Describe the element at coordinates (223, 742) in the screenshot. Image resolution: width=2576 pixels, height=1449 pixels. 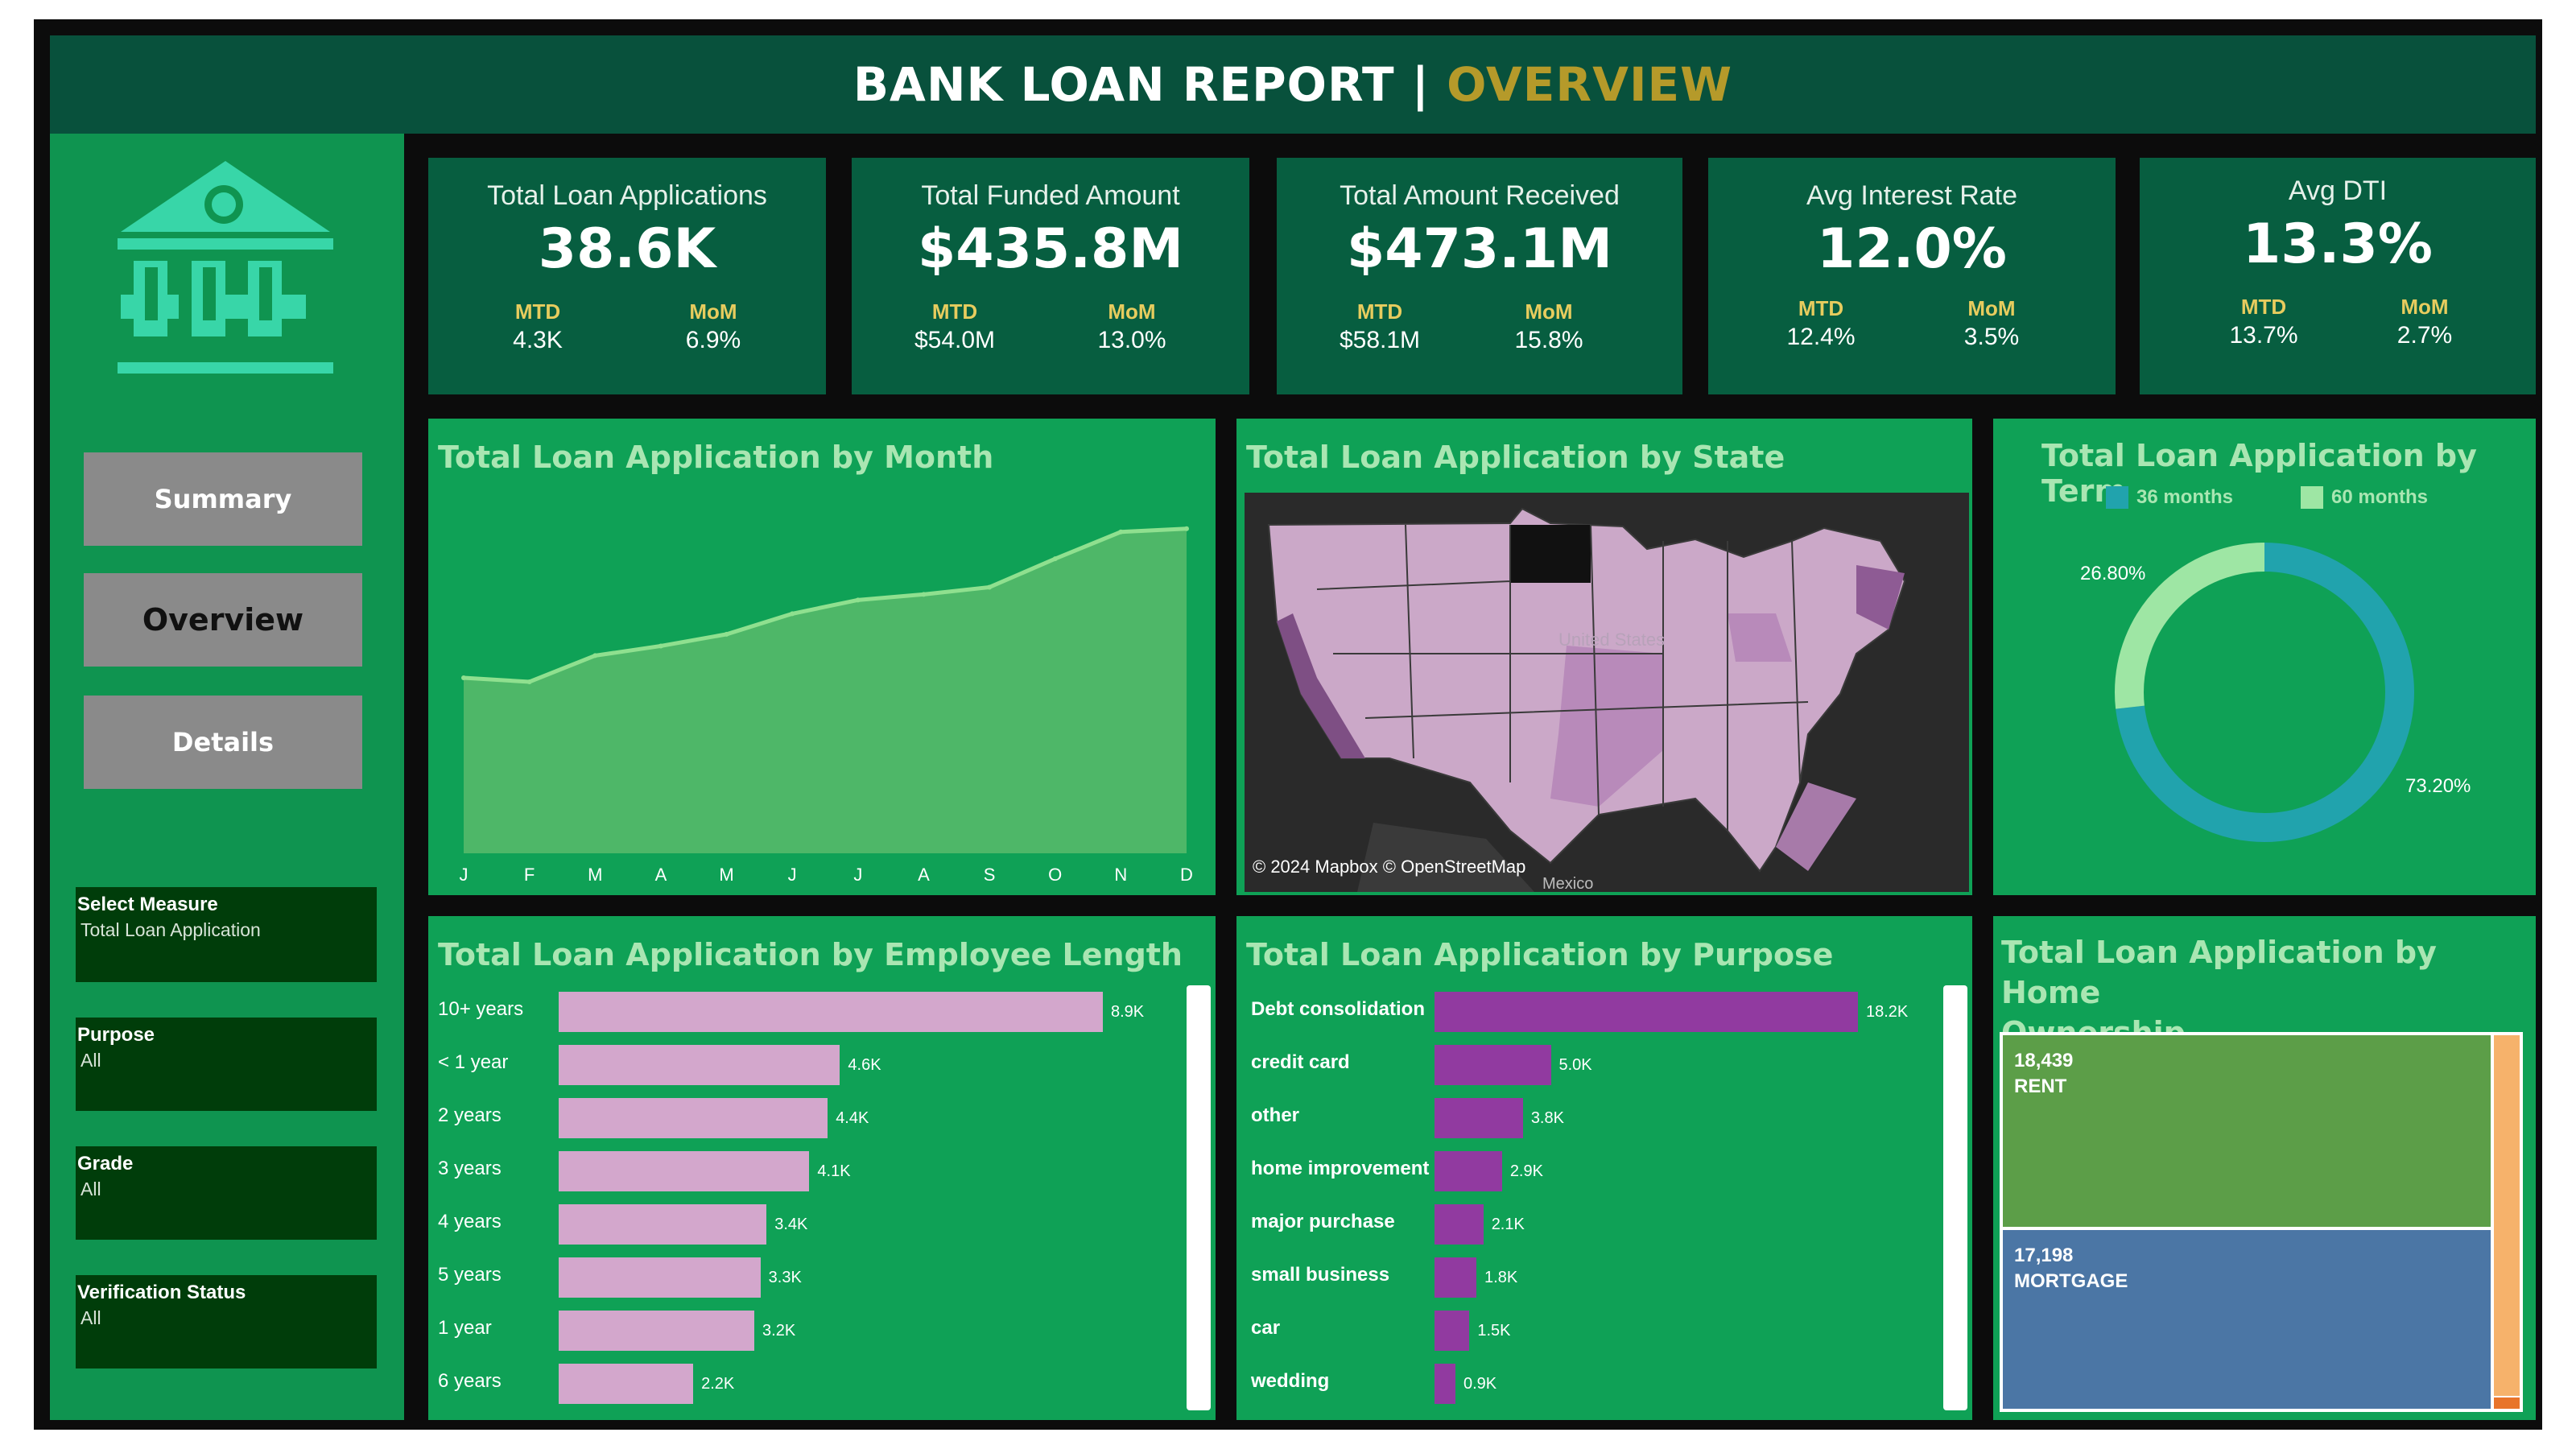
I see `details-button: Details` at that location.